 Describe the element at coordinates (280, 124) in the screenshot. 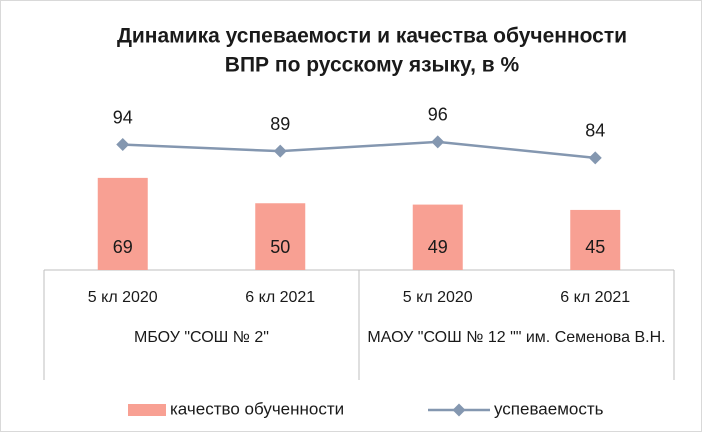

I see `line-value-label: 89` at that location.